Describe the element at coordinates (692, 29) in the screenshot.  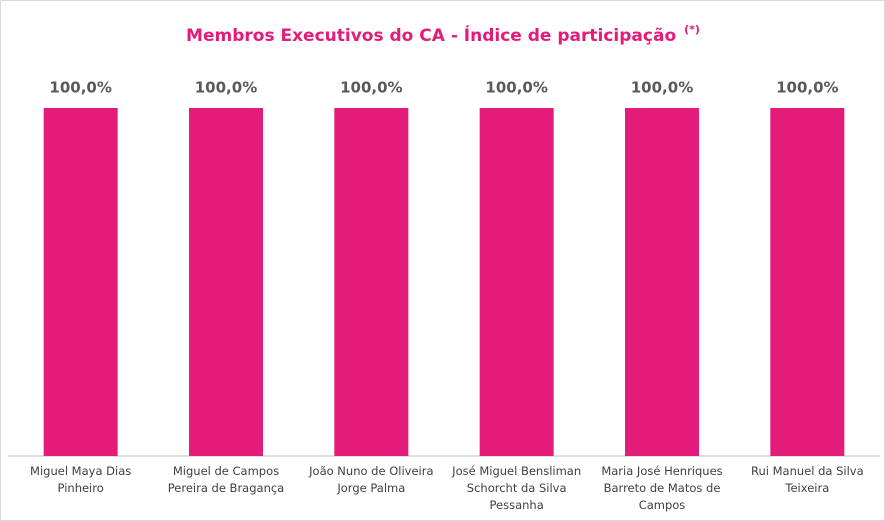
I see `title-note: (*)` at that location.